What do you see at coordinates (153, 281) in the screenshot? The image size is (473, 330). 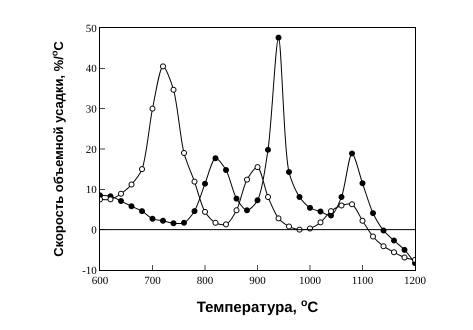 I see `x-tick-label: 700` at bounding box center [153, 281].